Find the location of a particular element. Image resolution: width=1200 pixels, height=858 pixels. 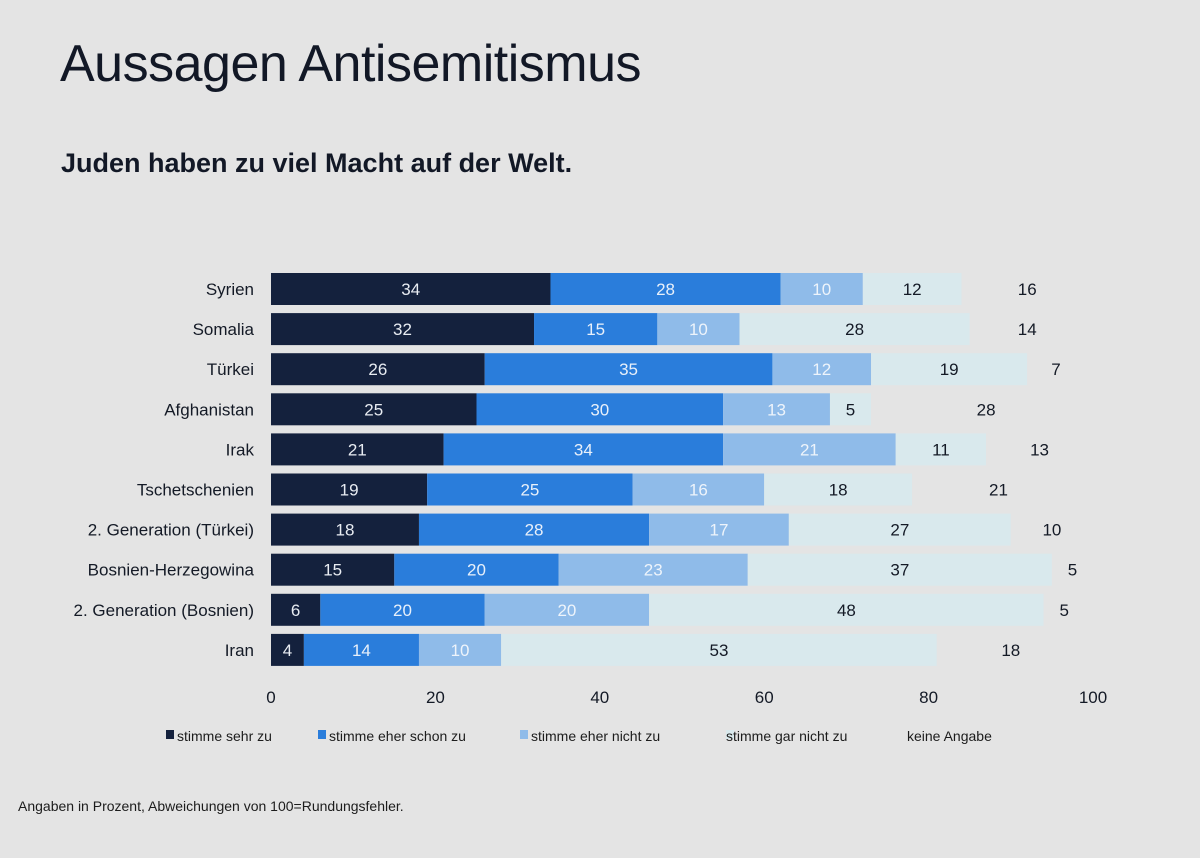

category-label: Somalia is located at coordinates (224, 329).